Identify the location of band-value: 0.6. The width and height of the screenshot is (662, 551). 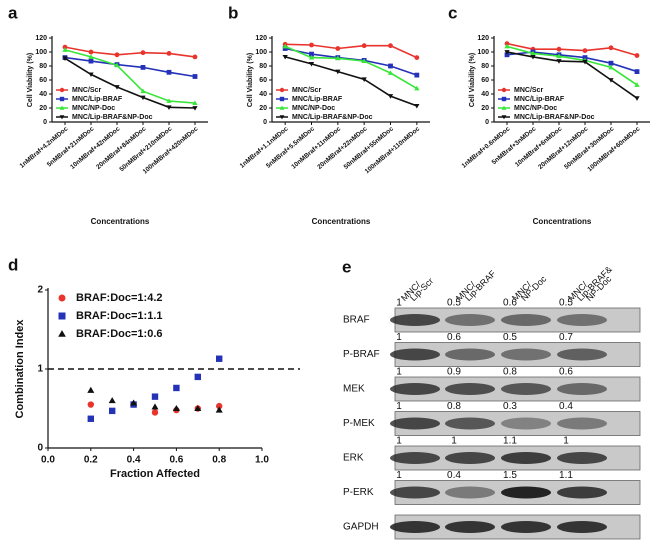
(566, 372).